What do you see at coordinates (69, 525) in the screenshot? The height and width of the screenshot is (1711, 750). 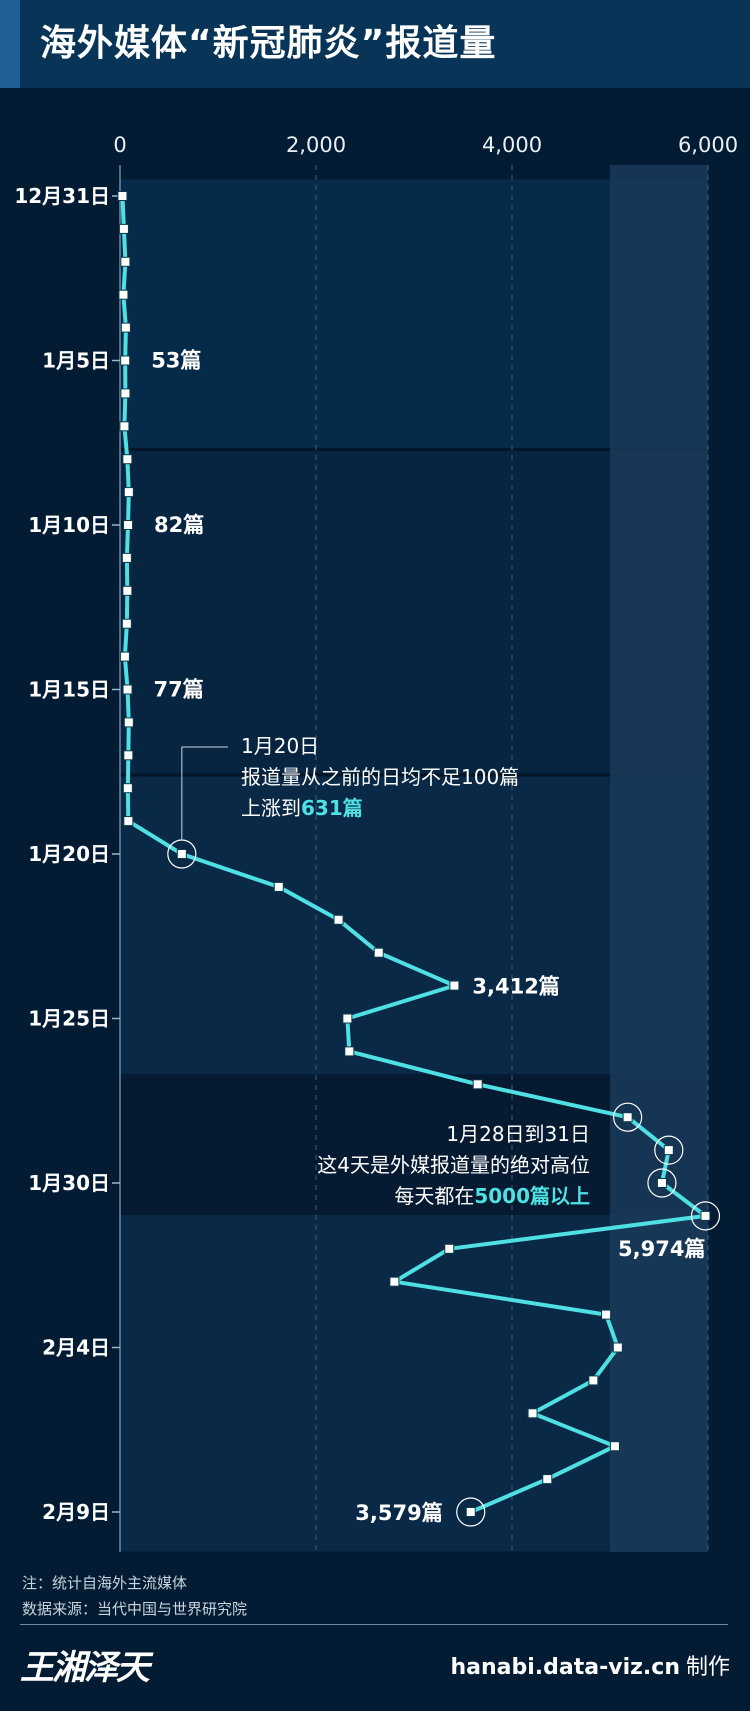 I see `y-tick-label: 1月10日` at bounding box center [69, 525].